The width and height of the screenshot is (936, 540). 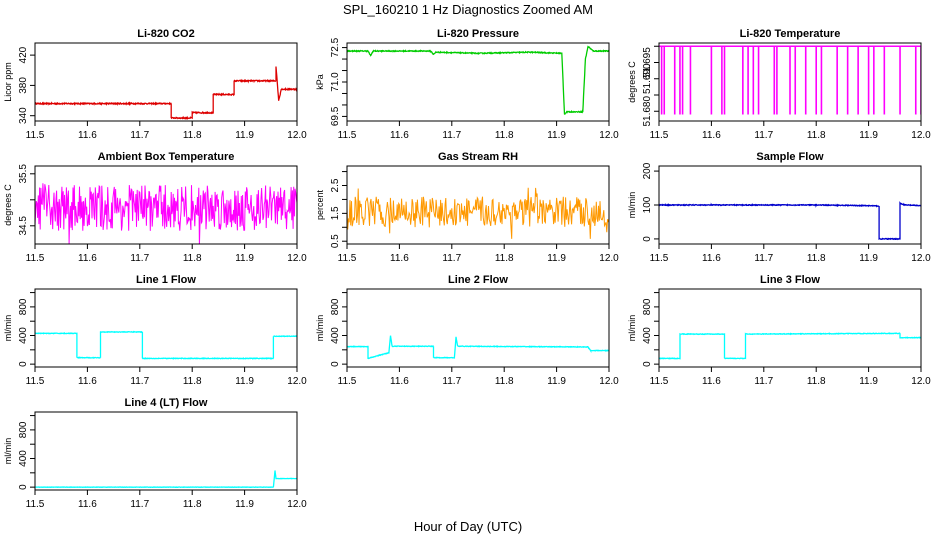 I want to click on y-tick-label: 380, so click(x=23, y=85).